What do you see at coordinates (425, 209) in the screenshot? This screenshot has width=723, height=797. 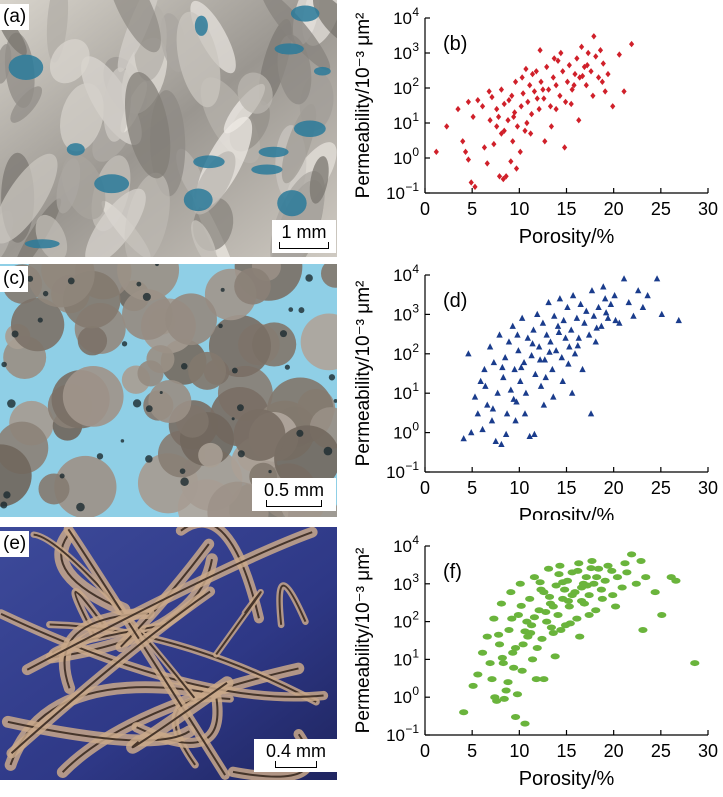 I see `x-tick-label: 0` at bounding box center [425, 209].